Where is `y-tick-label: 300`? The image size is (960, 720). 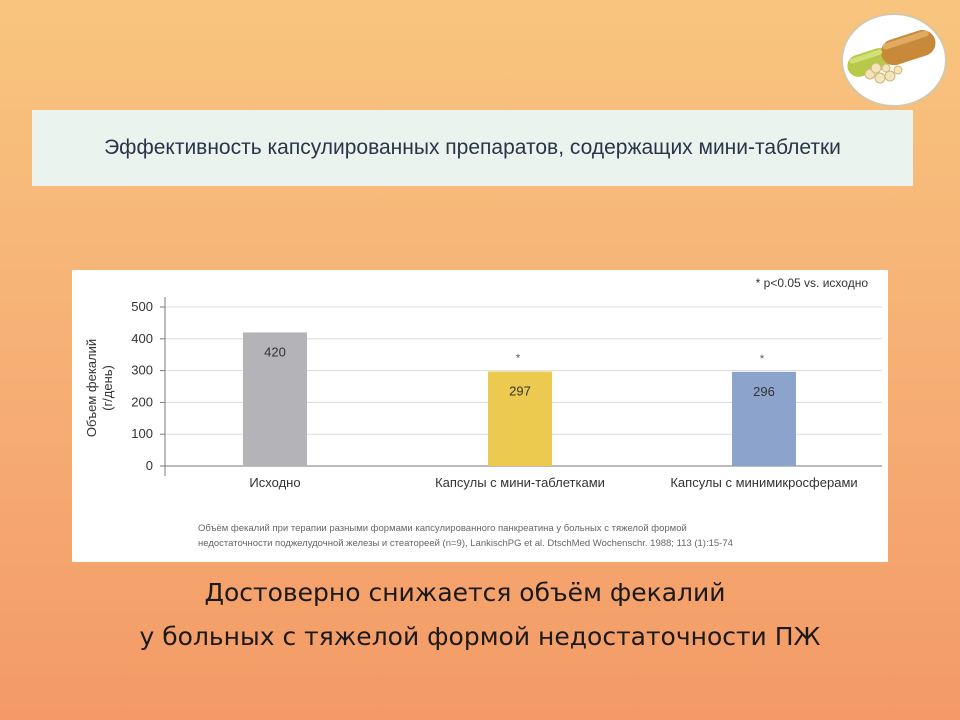
y-tick-label: 300 is located at coordinates (142, 370).